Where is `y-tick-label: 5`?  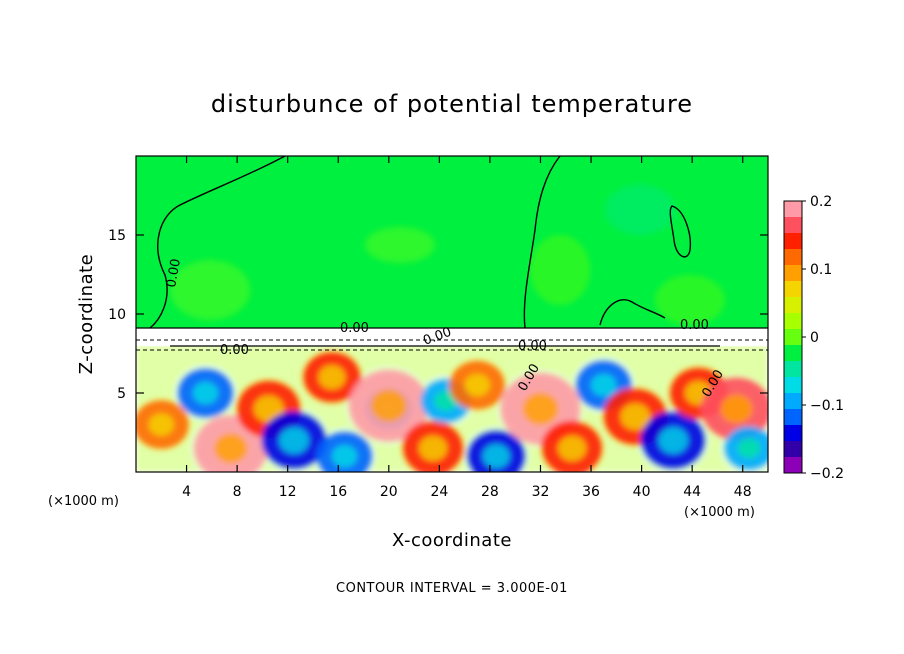
y-tick-label: 5 is located at coordinates (121, 394).